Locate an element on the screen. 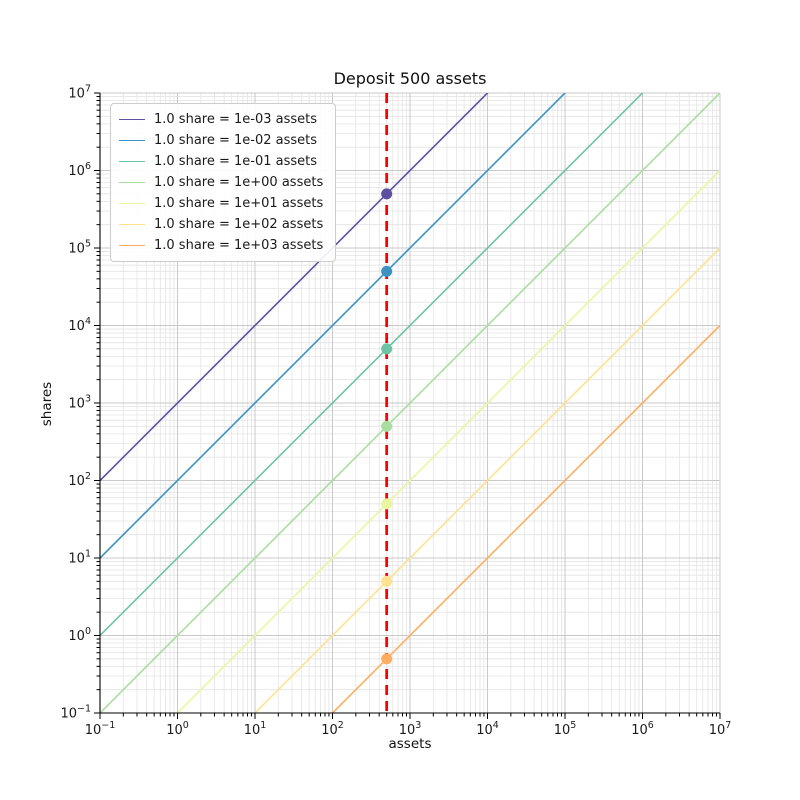 The height and width of the screenshot is (800, 800). y-tick-label: 10⁶ is located at coordinates (79, 170).